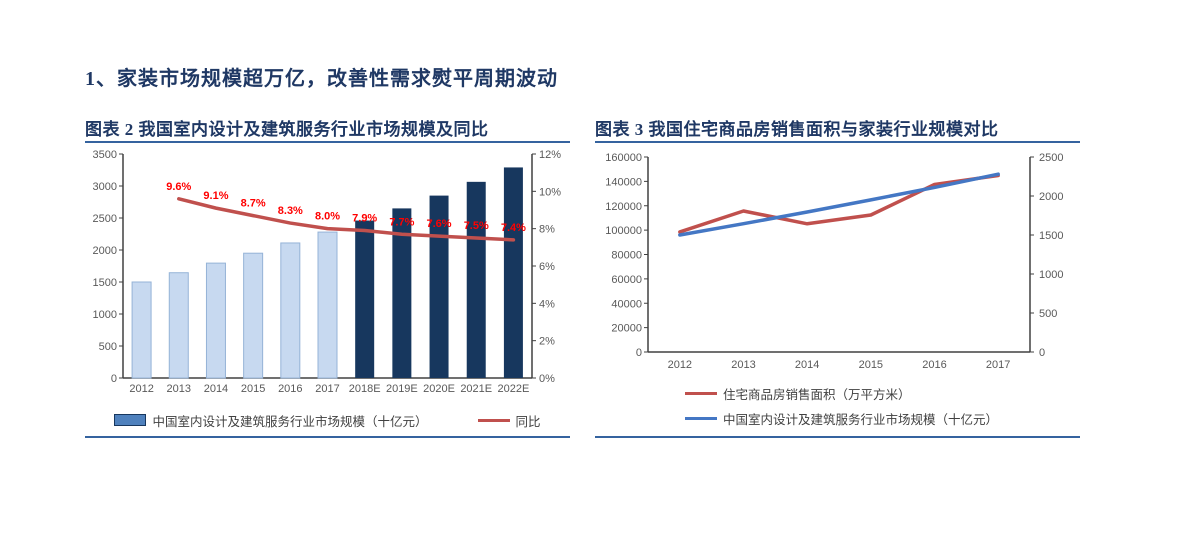  What do you see at coordinates (141, 330) in the screenshot?
I see `bar-2012` at bounding box center [141, 330].